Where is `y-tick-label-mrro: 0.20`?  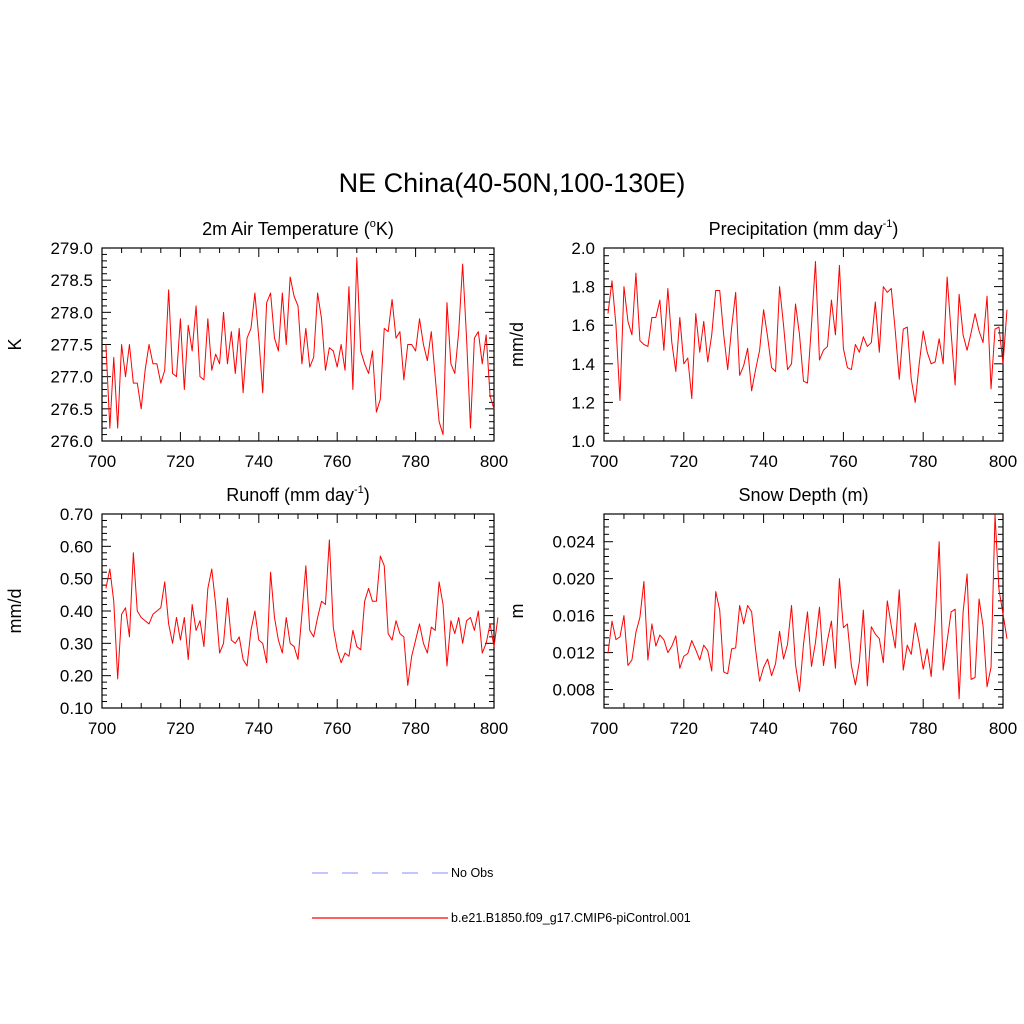 y-tick-label-mrro: 0.20 is located at coordinates (76, 676).